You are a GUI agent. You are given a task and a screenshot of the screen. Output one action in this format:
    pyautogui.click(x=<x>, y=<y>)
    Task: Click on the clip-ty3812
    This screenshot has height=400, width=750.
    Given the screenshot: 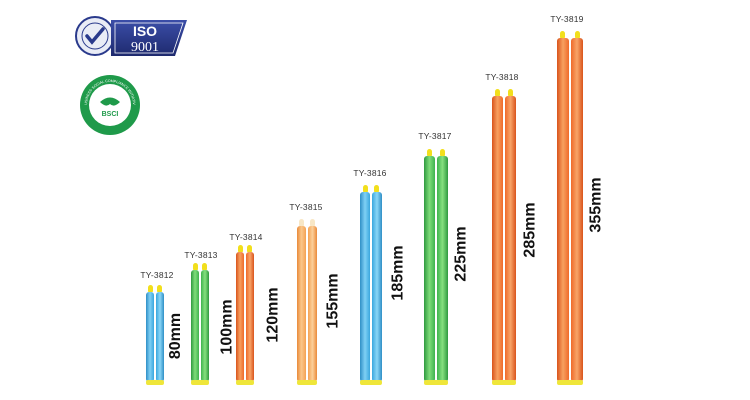 What is the action you would take?
    pyautogui.click(x=155, y=335)
    